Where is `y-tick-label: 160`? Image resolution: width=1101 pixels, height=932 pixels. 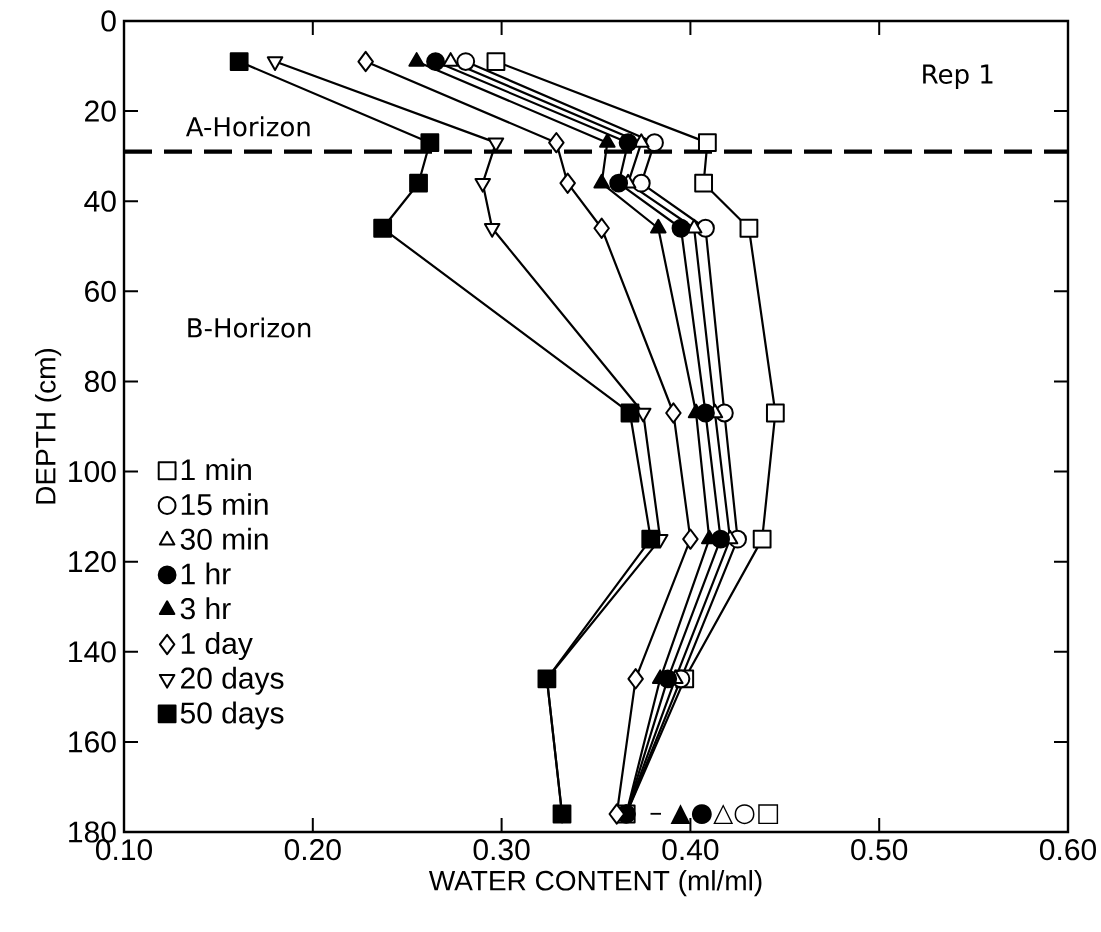
y-tick-label: 160 is located at coordinates (92, 742).